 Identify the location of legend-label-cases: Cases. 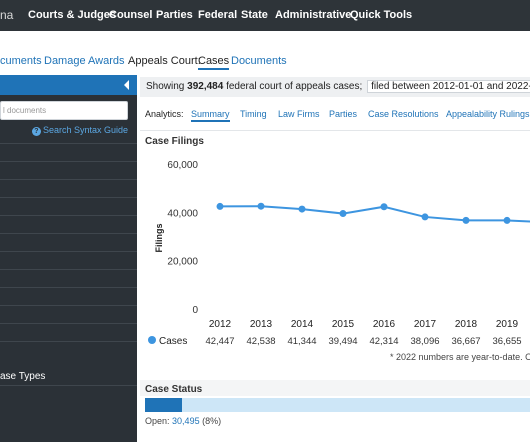
(173, 341).